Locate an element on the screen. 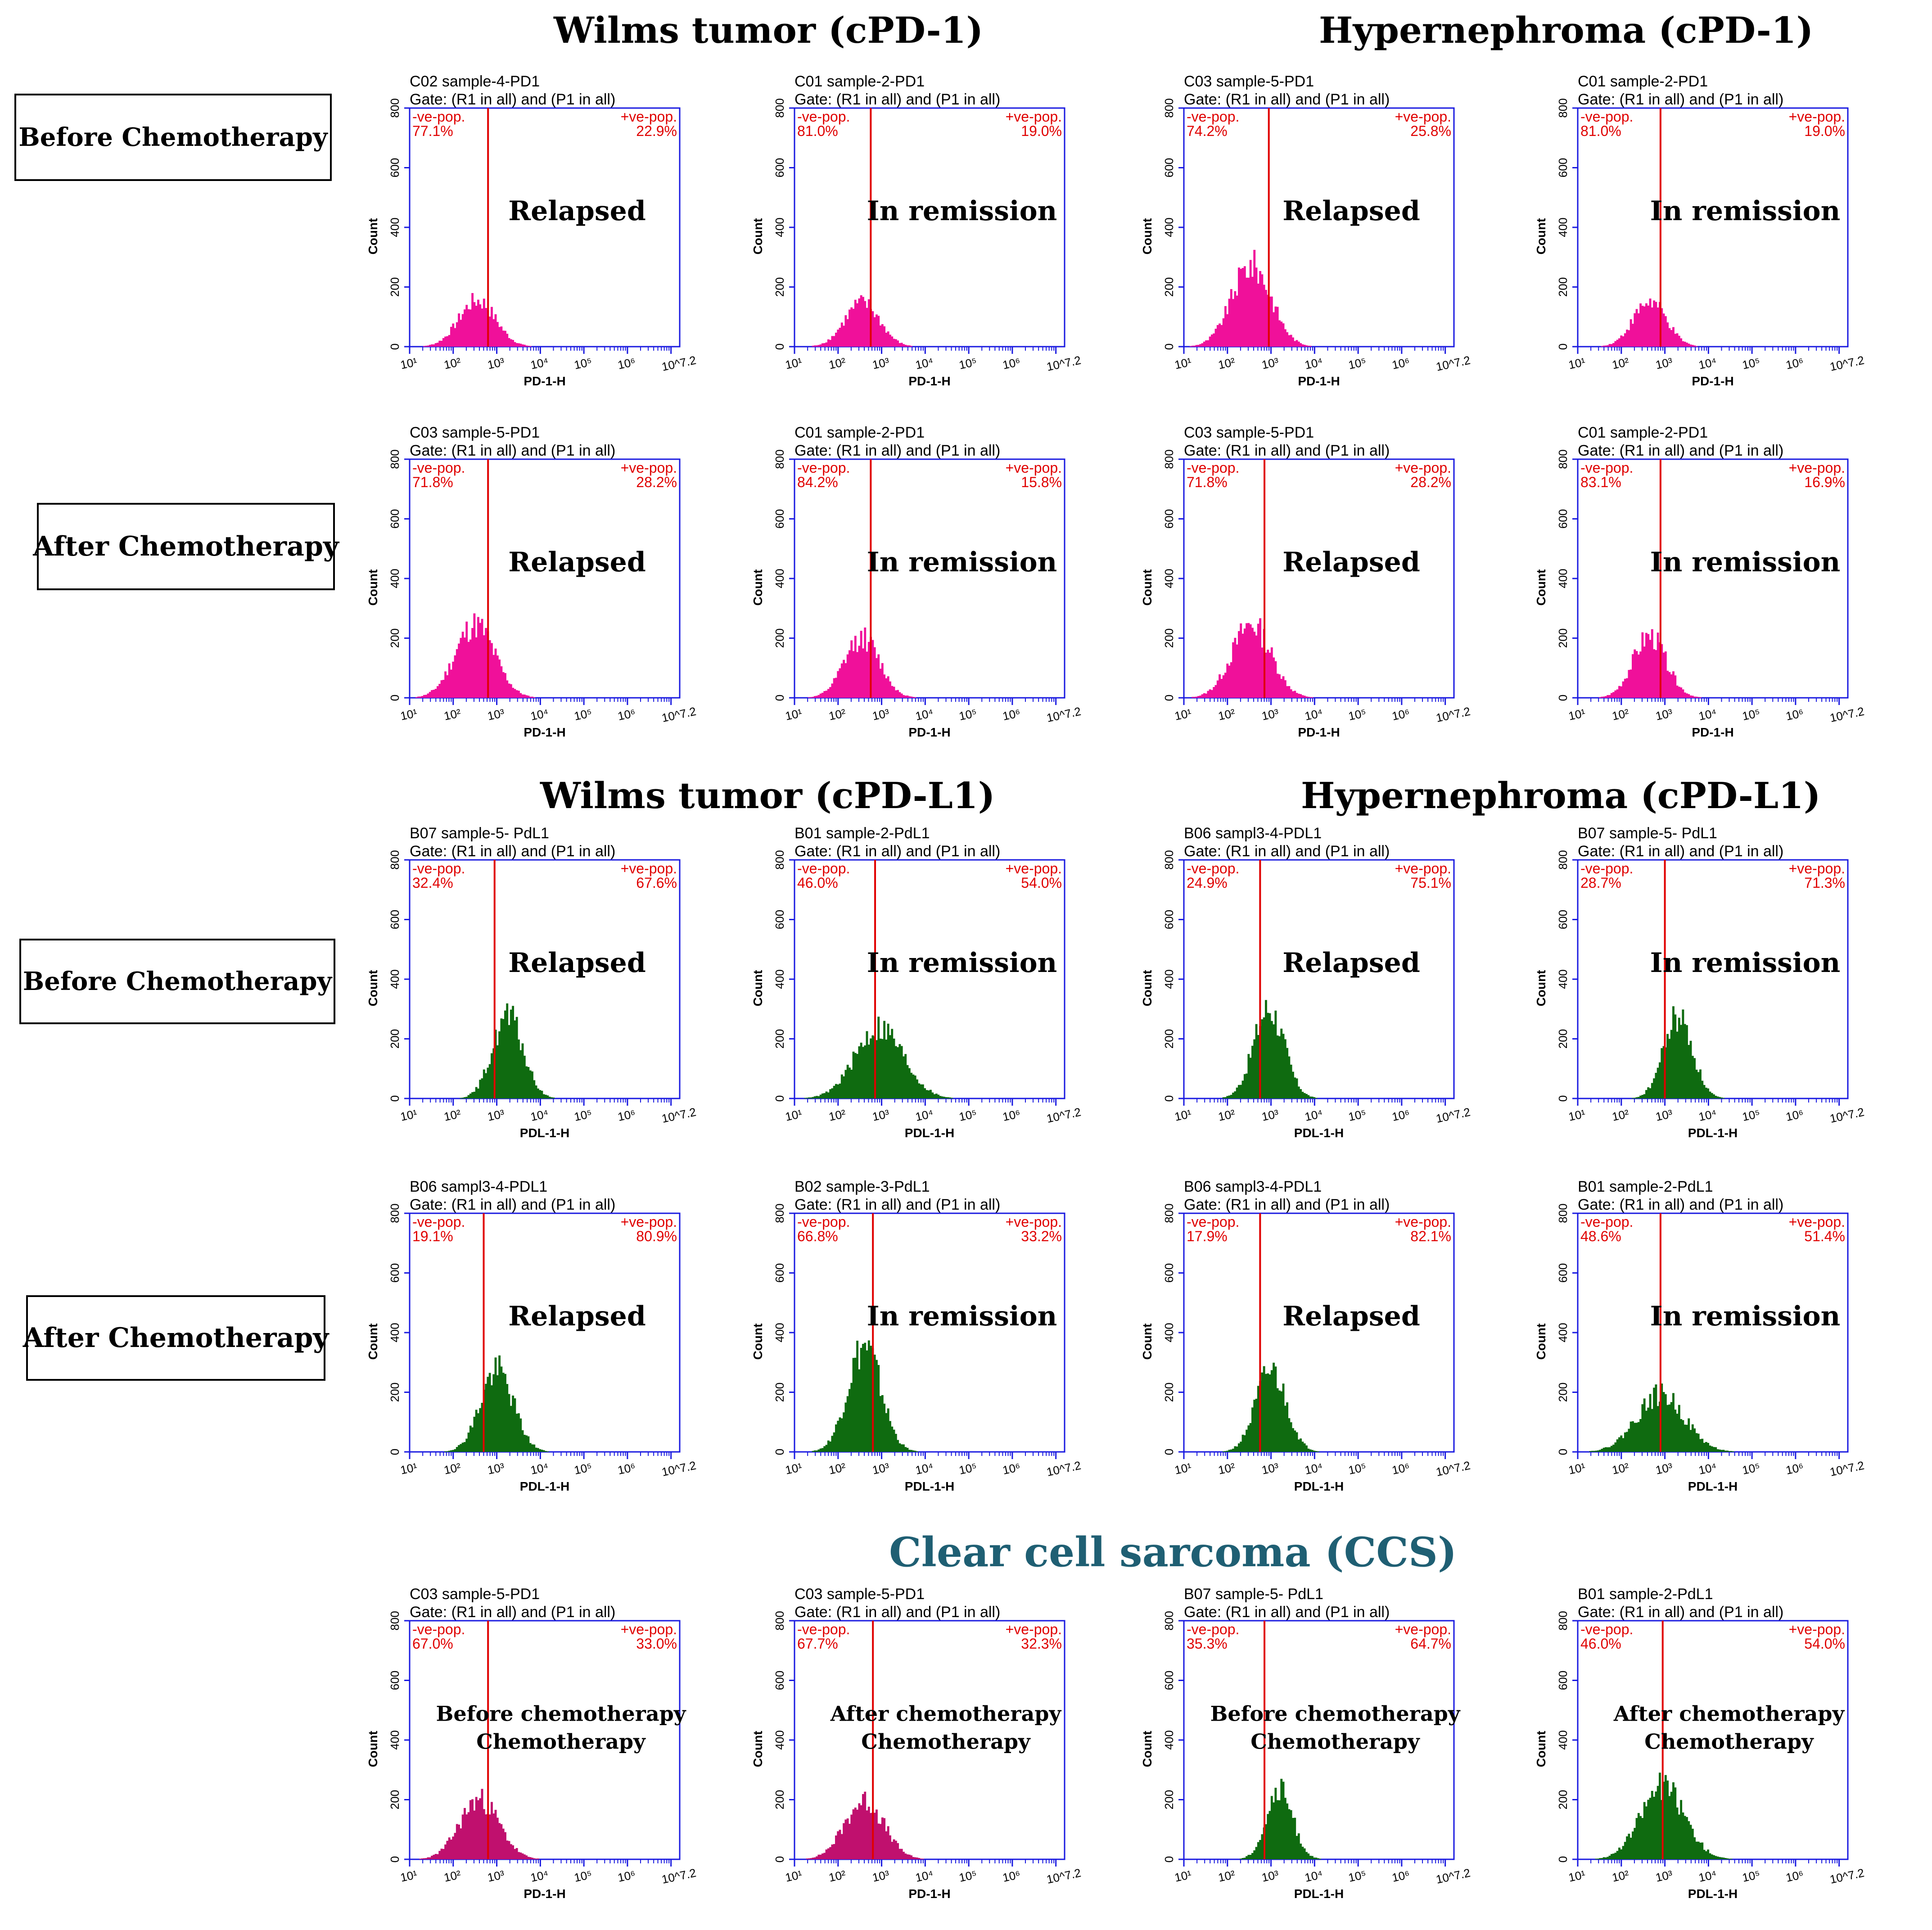 This screenshot has width=1932, height=1930. panel-annotation: Relapsed is located at coordinates (577, 563).